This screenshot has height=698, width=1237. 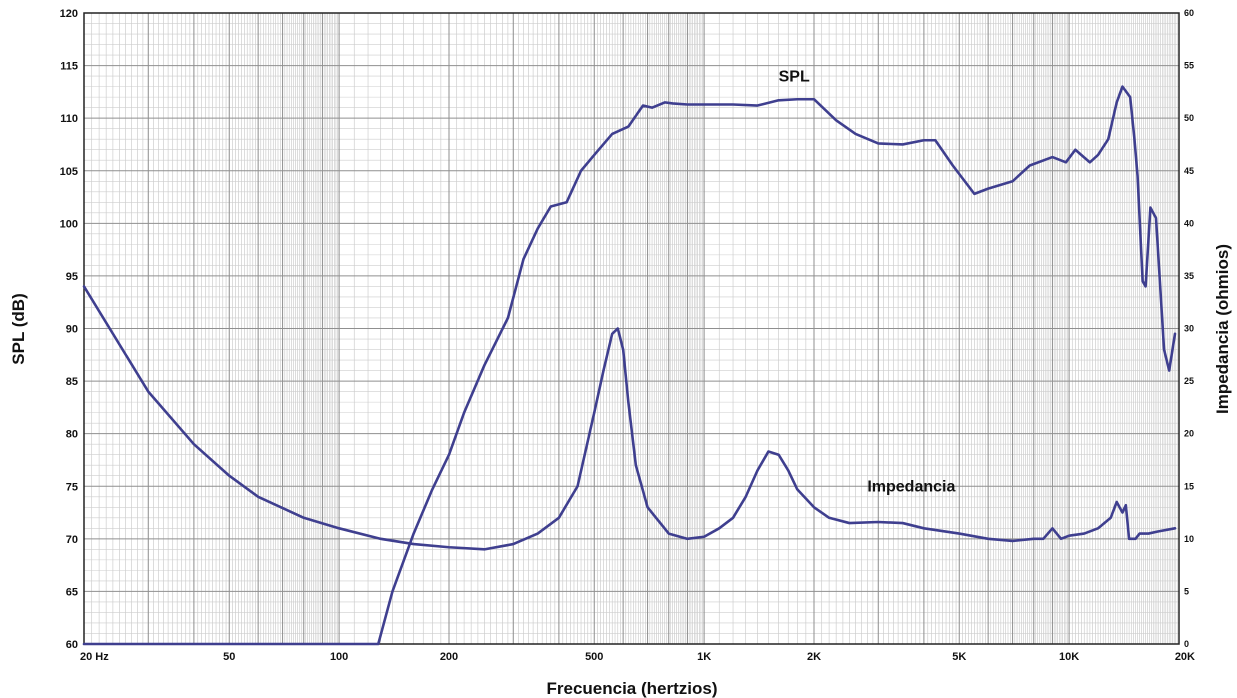 I want to click on x-tick-label: 50, so click(x=229, y=657).